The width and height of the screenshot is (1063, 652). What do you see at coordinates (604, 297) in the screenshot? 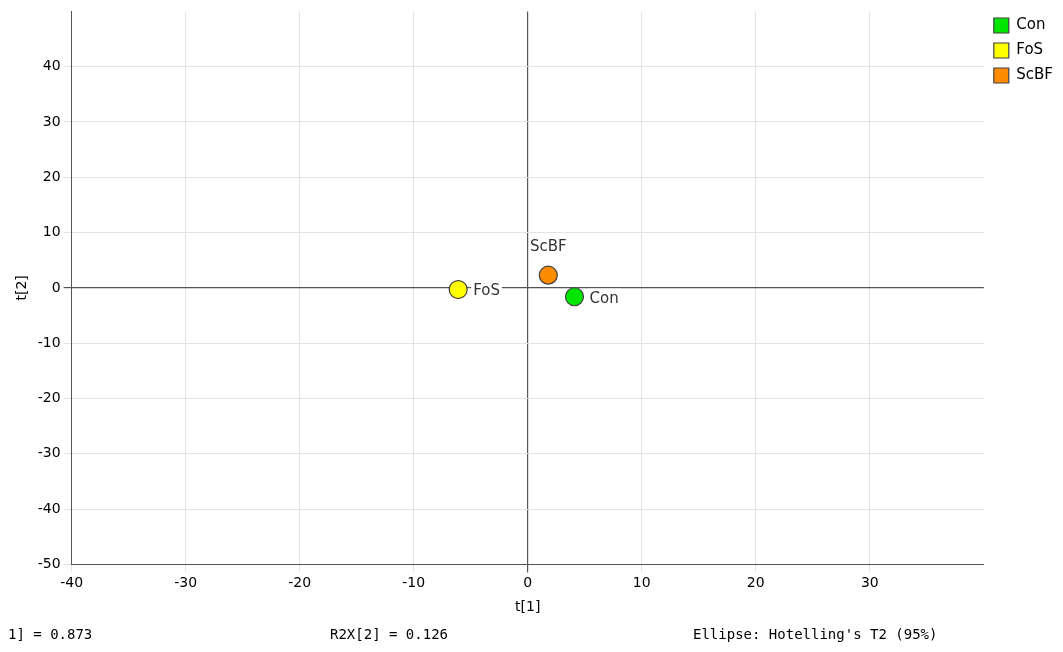
I see `text: Con` at bounding box center [604, 297].